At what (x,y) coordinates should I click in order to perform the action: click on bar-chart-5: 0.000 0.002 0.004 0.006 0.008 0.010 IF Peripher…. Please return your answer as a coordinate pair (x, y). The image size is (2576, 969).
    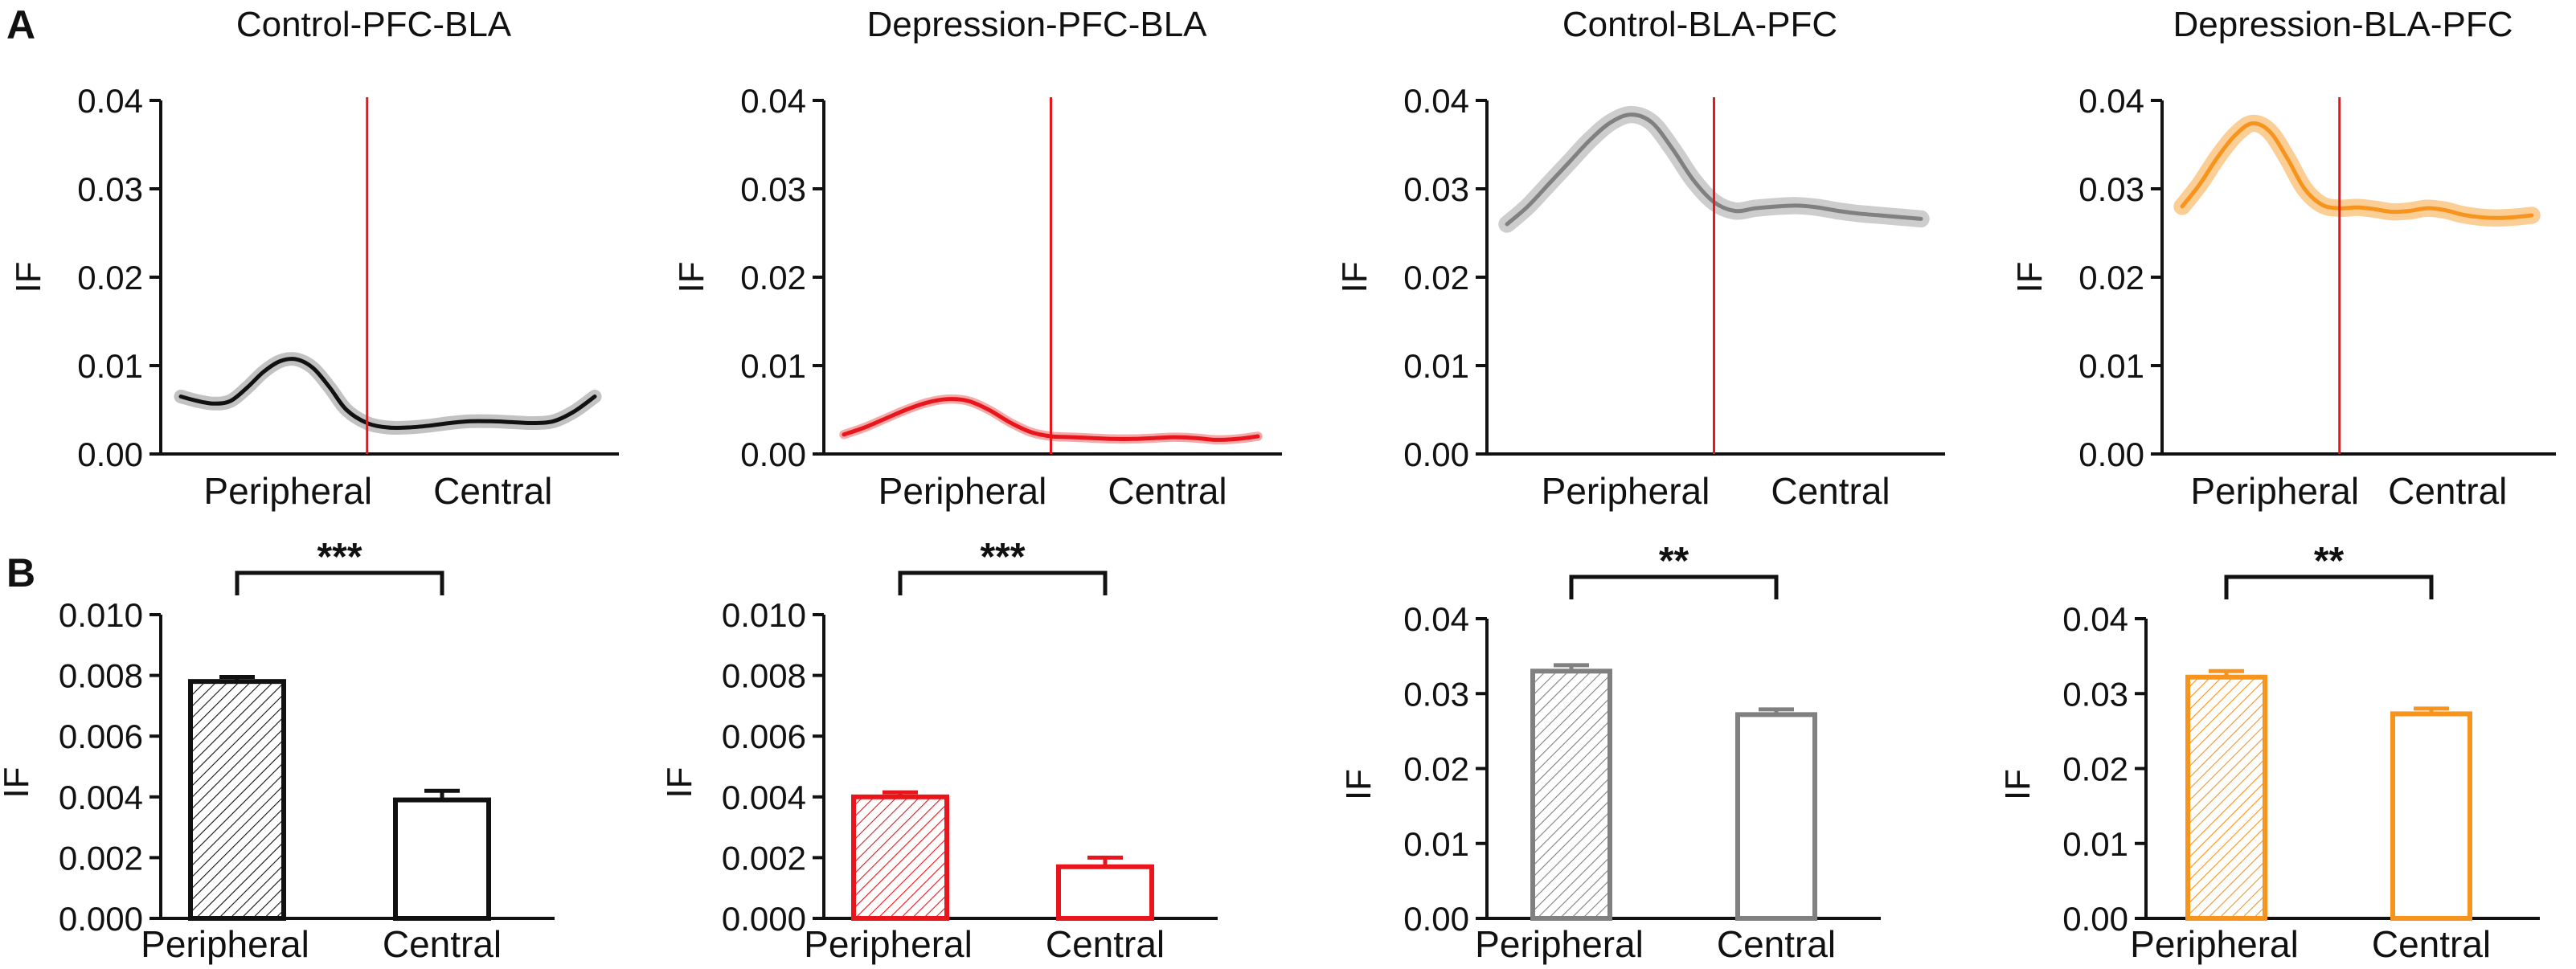
    Looking at the image, I should click on (277, 750).